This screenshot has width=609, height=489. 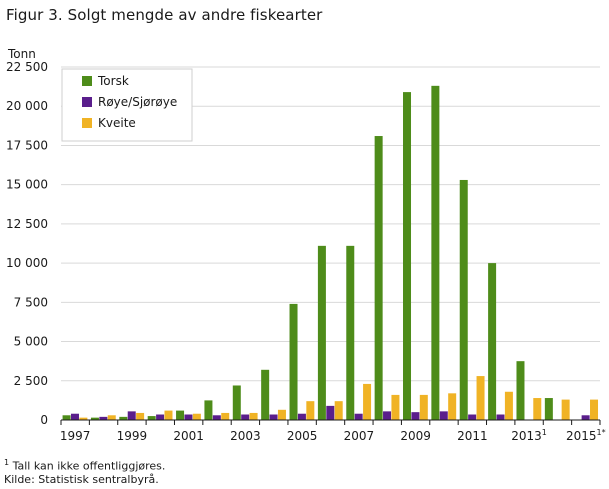 What do you see at coordinates (81, 479) in the screenshot?
I see `source-note: Kilde: Statistisk sentralbyrå.` at bounding box center [81, 479].